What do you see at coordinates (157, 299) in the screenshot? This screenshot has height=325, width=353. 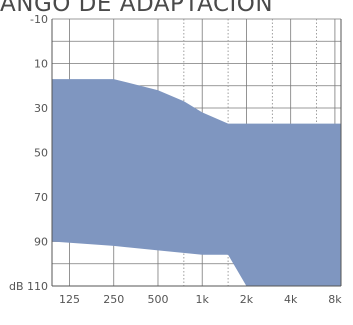 I see `x-tick-label: 500` at bounding box center [157, 299].